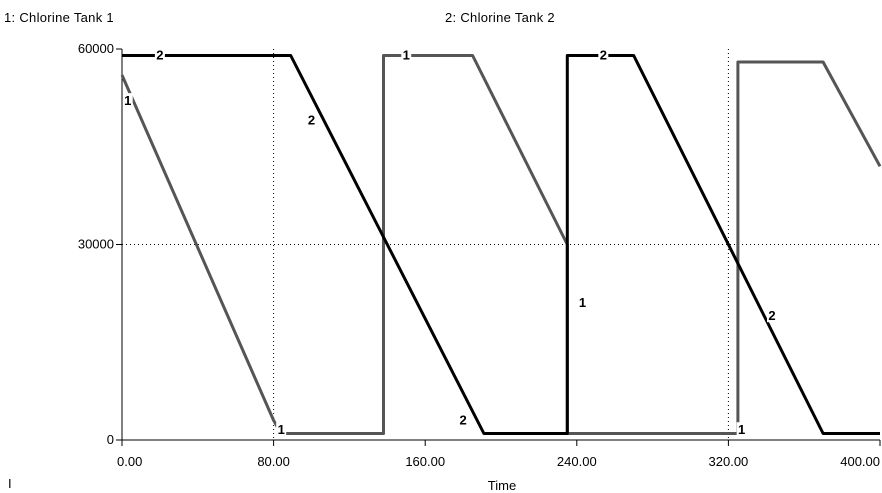 The image size is (882, 493). I want to click on x-tick-label: 400.00, so click(860, 461).